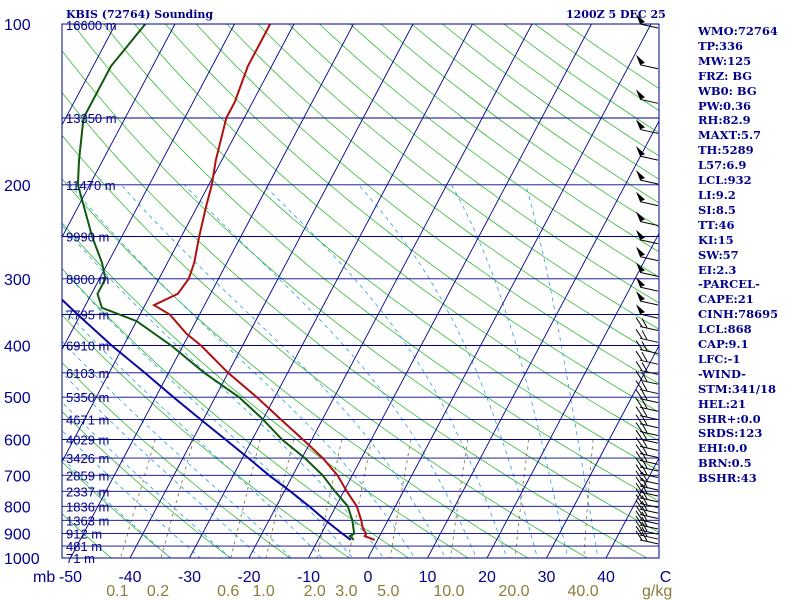 The height and width of the screenshot is (600, 800). I want to click on index-line: -WIND-, so click(722, 373).